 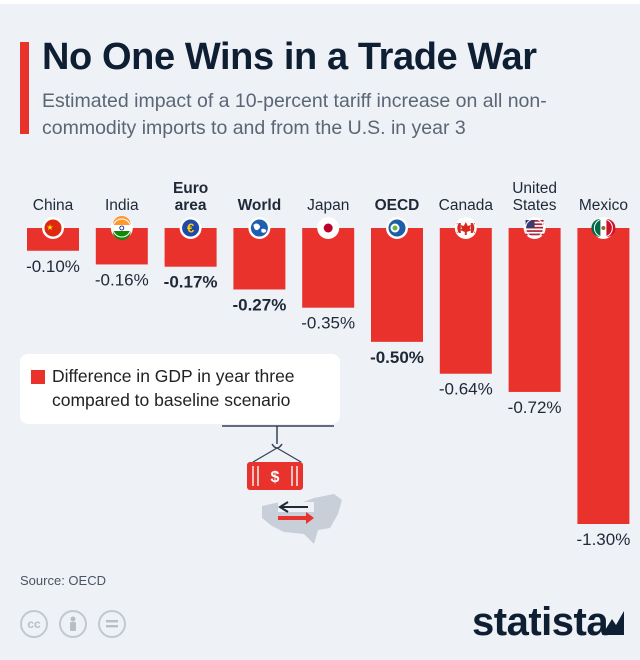 What do you see at coordinates (260, 205) in the screenshot?
I see `category-label: World` at bounding box center [260, 205].